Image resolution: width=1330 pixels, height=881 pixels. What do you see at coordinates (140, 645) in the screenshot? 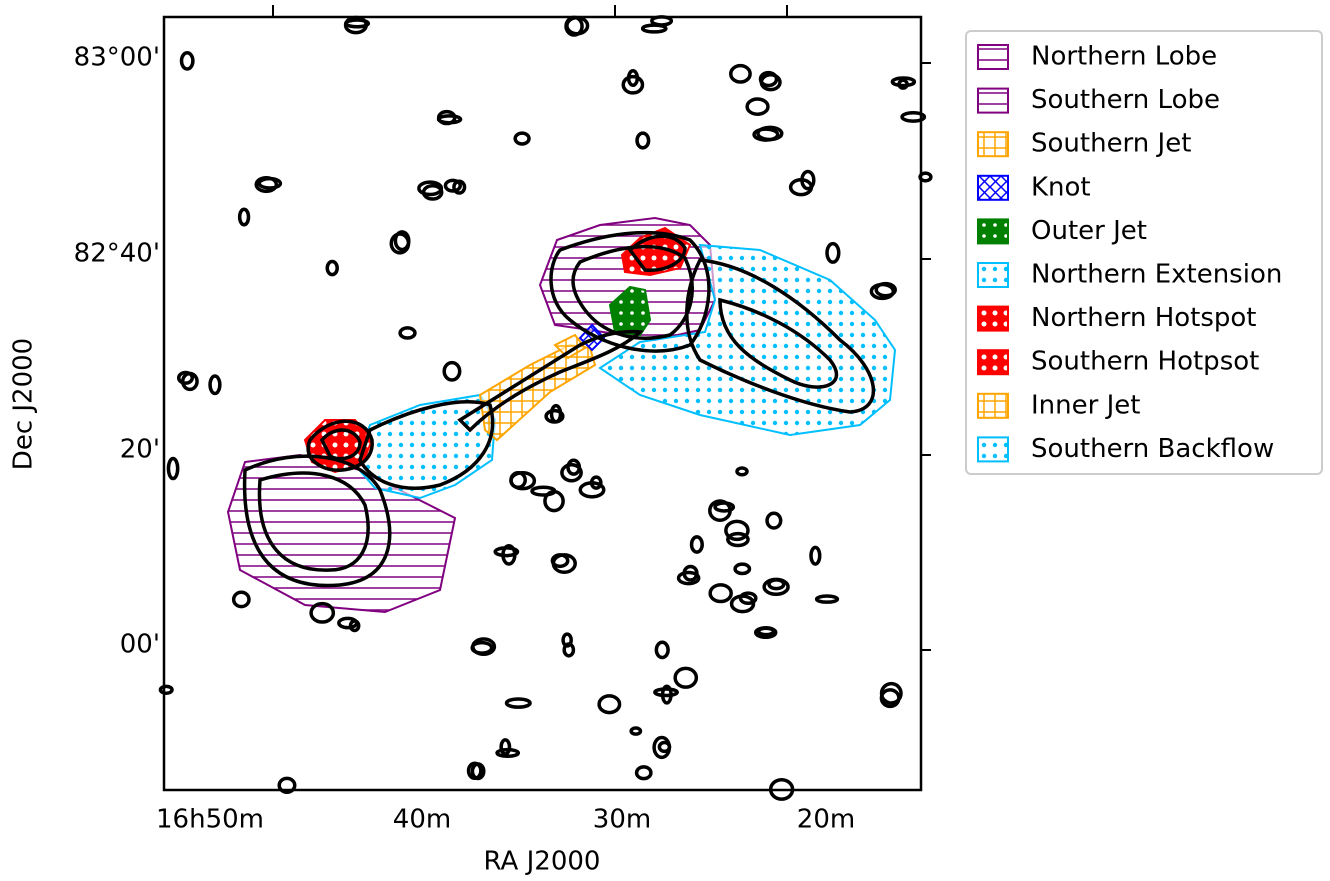
I see `y-tick-label: 00'` at bounding box center [140, 645].